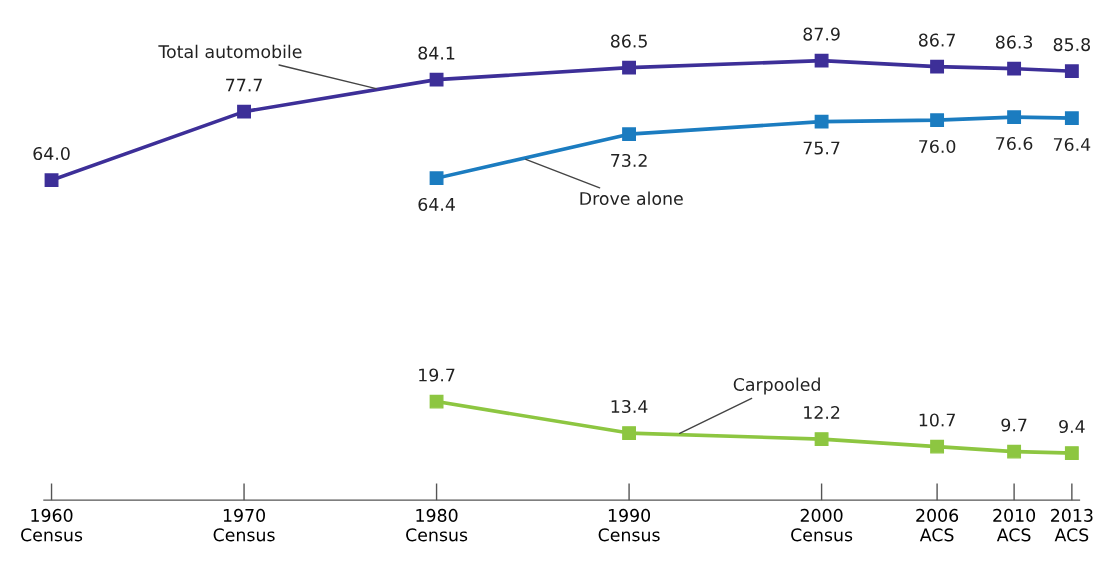 This screenshot has width=1096, height=562. What do you see at coordinates (437, 375) in the screenshot?
I see `data-label: 19.7` at bounding box center [437, 375].